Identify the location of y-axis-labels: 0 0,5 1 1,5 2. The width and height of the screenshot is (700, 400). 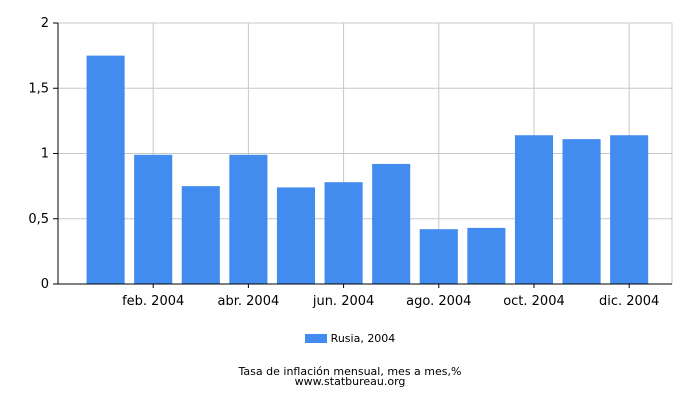
(38, 154).